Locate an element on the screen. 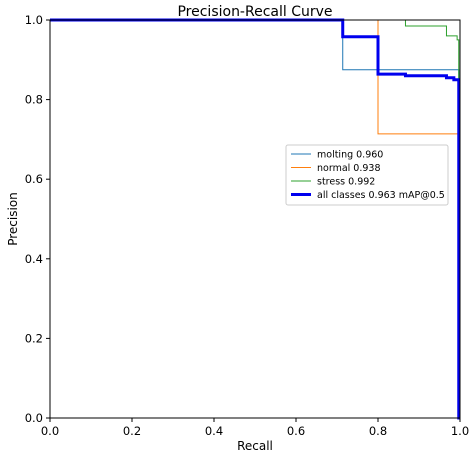 This screenshot has height=462, width=474. y-tick-label: 0.2 is located at coordinates (34, 338).